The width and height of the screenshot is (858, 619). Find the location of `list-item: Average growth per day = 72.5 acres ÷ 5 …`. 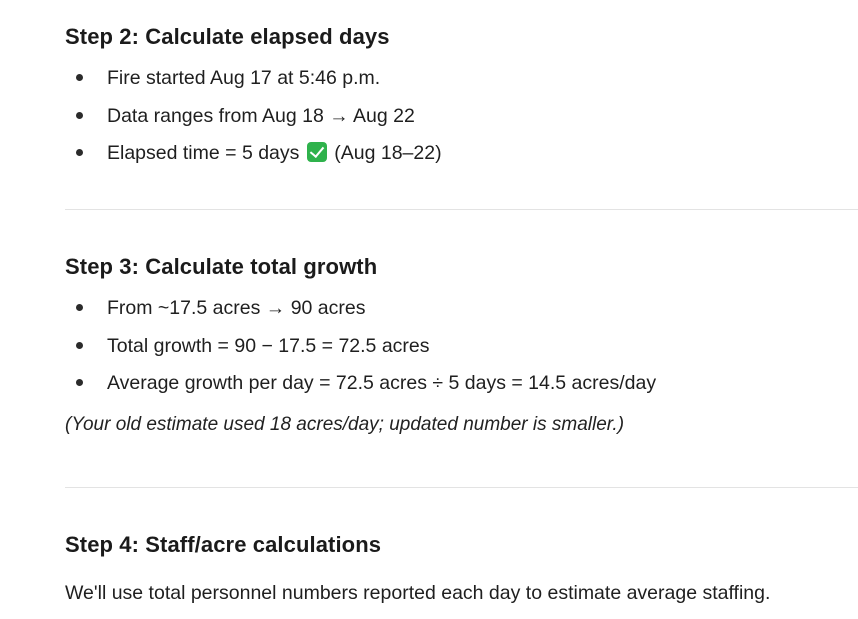

list-item: Average growth per day = 72.5 acres ÷ 5 … is located at coordinates (461, 389).